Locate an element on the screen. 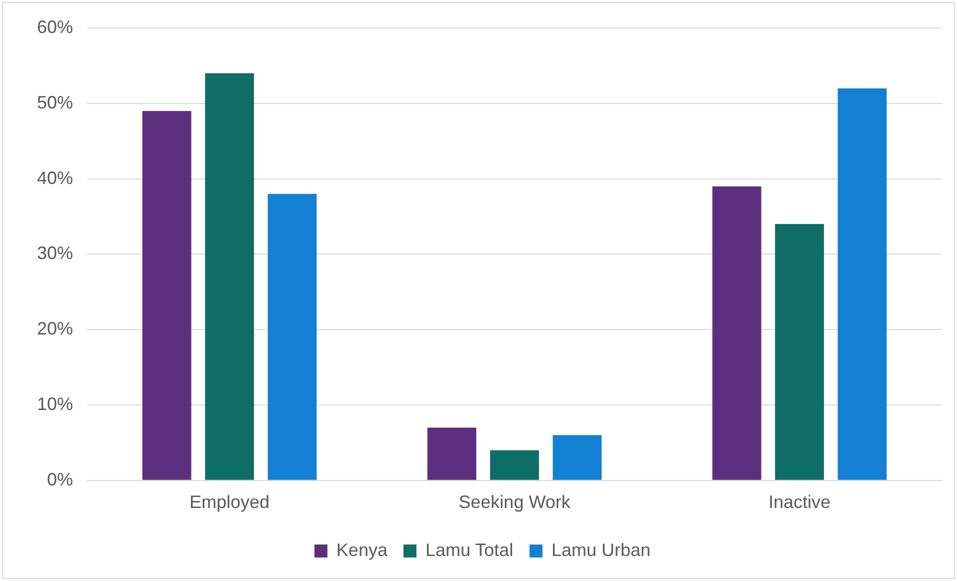  y-tick-label: 50% is located at coordinates (55, 102).